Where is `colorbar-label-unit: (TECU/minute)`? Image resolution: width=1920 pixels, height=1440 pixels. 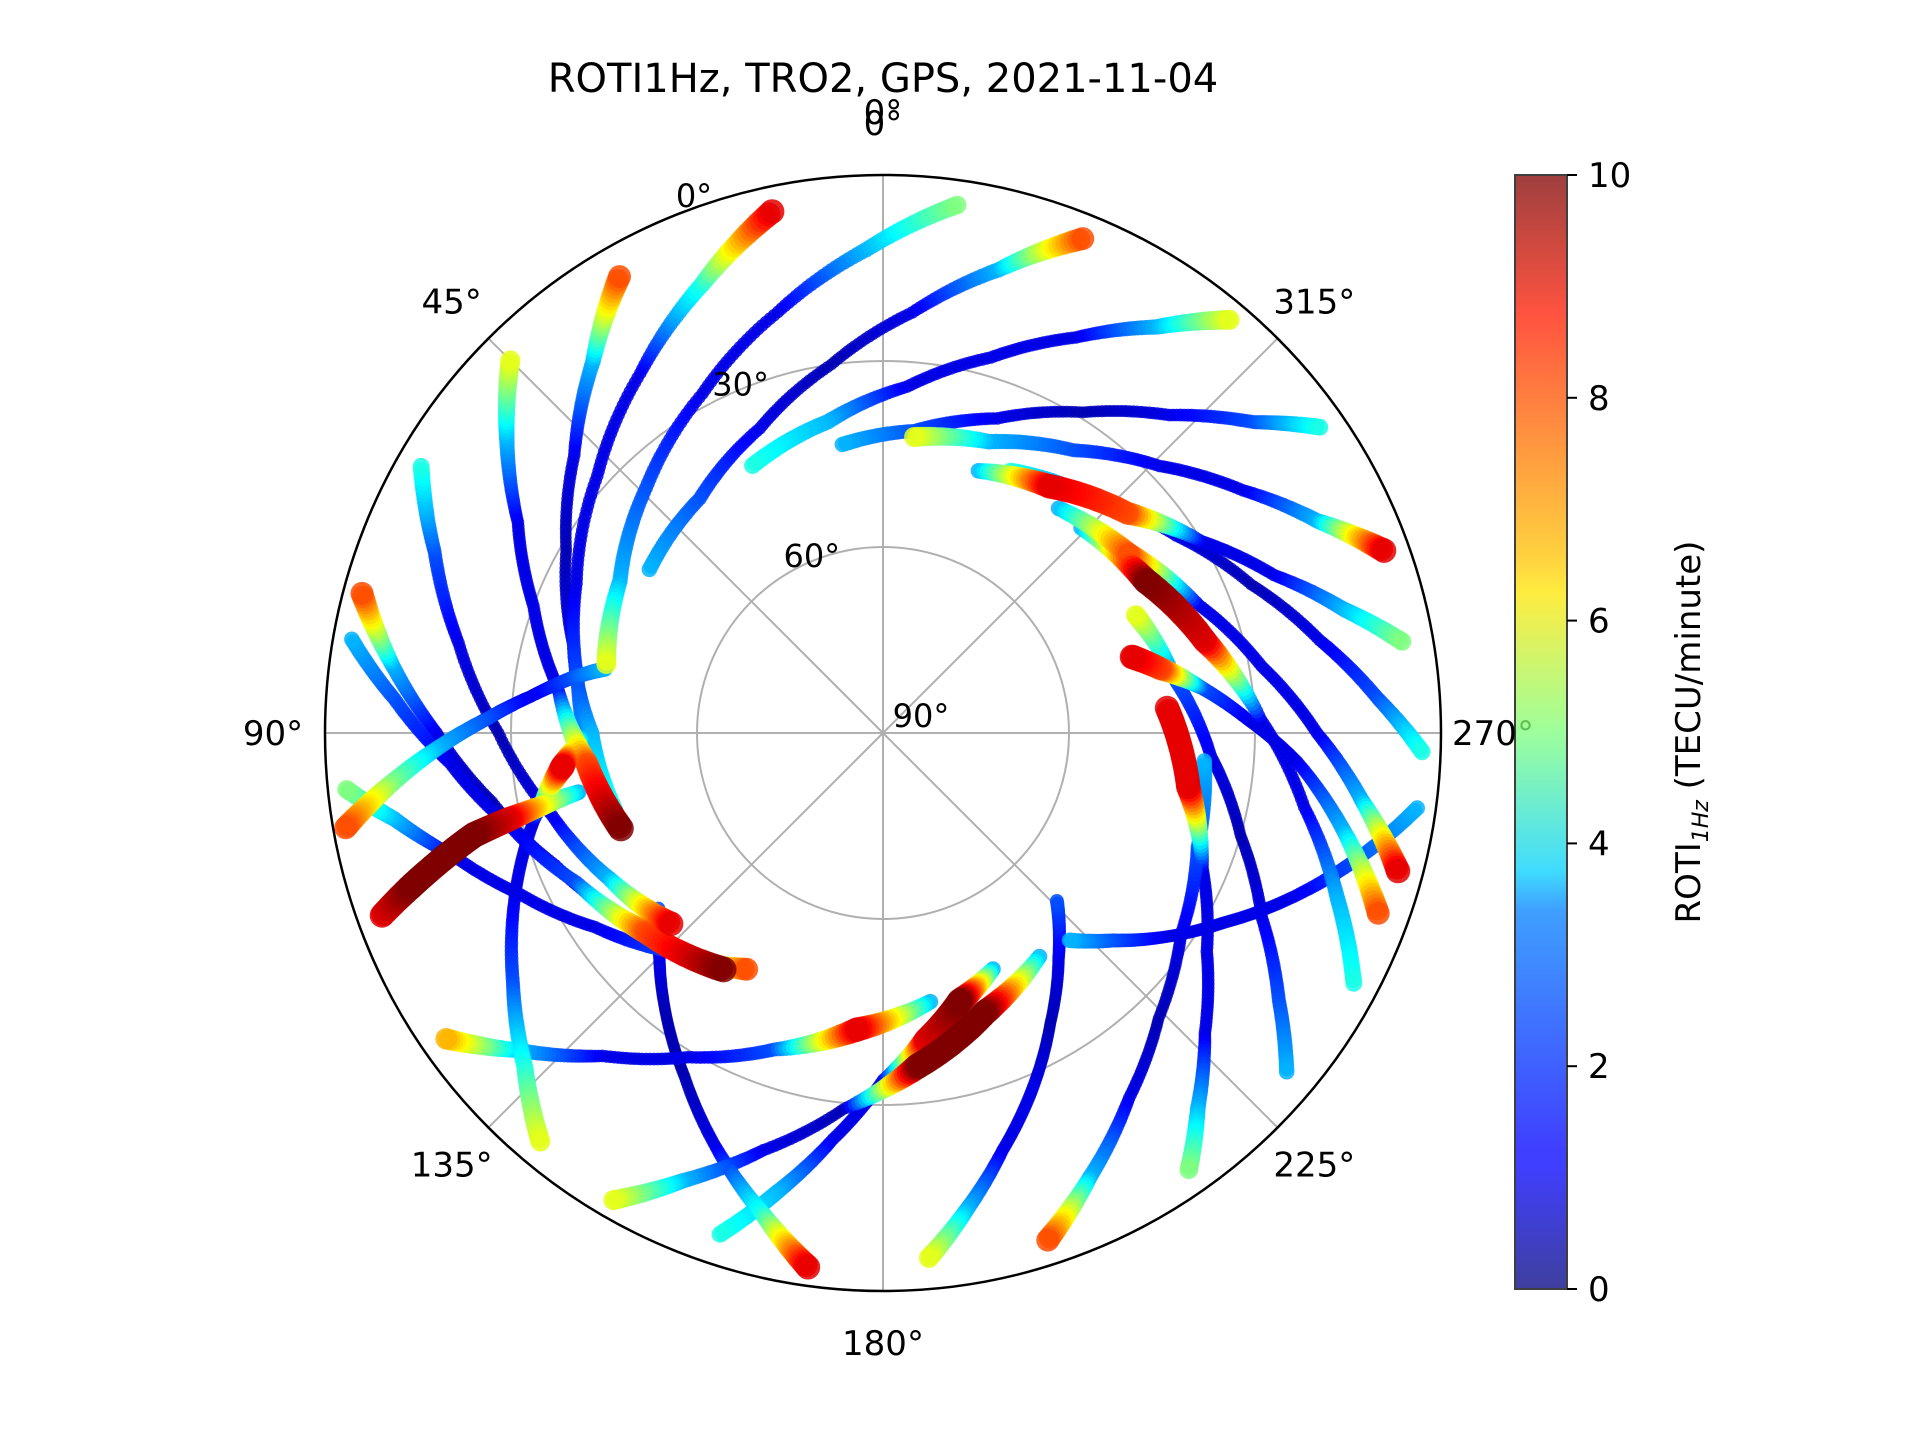
colorbar-label-unit: (TECU/minute) is located at coordinates (1689, 671).